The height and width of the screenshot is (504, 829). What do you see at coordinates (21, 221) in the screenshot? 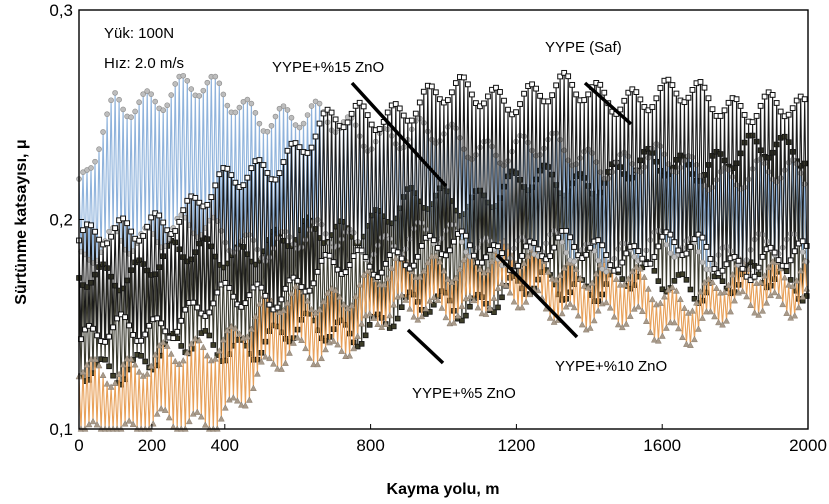
I see `y-axis-title: Sürtünme katsayısı, μ` at bounding box center [21, 221].